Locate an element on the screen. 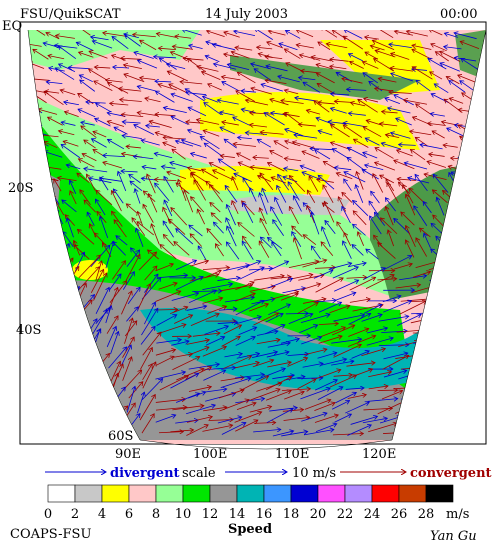  colorbar-tick: 8 is located at coordinates (156, 514).